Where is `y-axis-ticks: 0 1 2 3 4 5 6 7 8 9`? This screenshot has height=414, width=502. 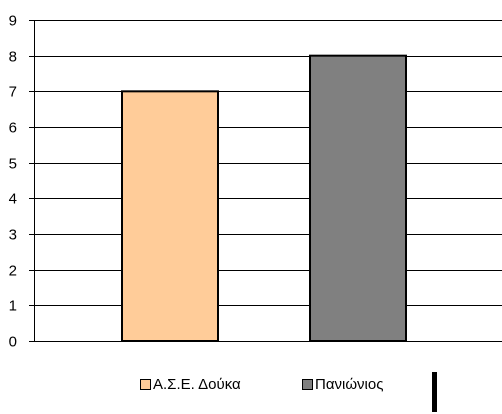 y-axis-ticks: 0 1 2 3 4 5 6 7 8 9 is located at coordinates (21, 182).